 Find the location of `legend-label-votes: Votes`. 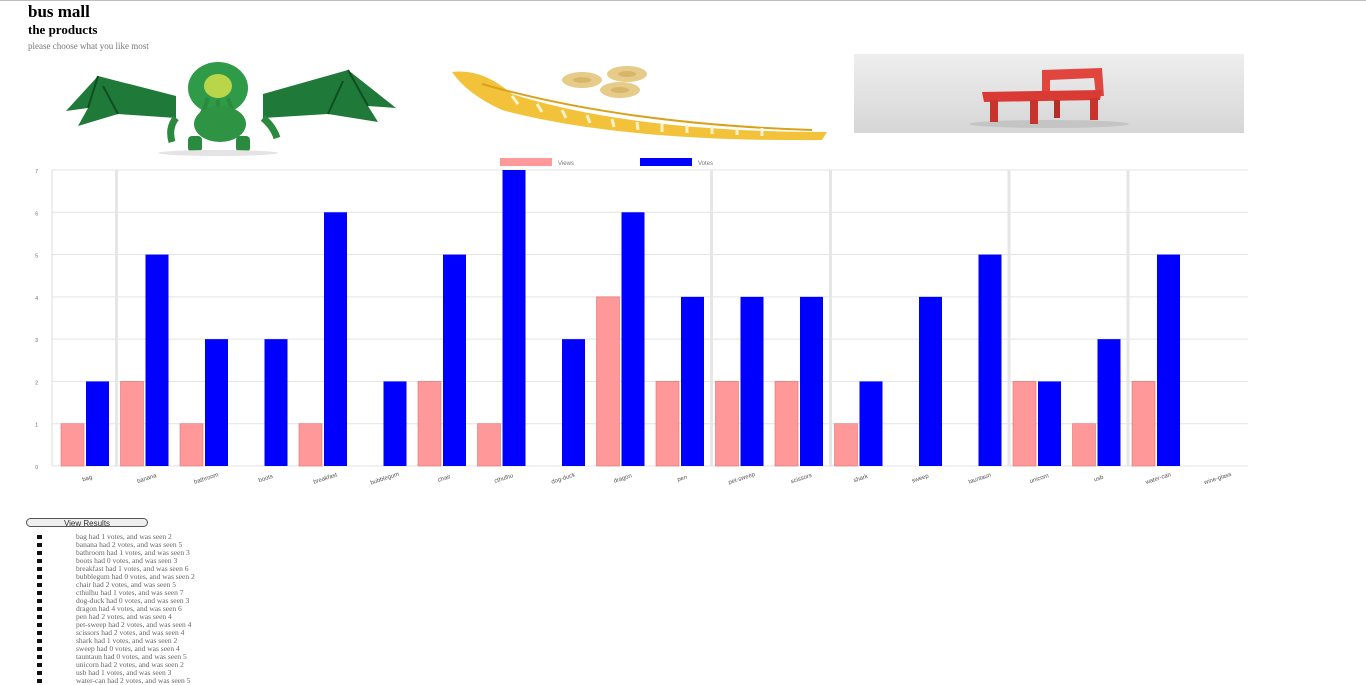

legend-label-votes: Votes is located at coordinates (705, 164).